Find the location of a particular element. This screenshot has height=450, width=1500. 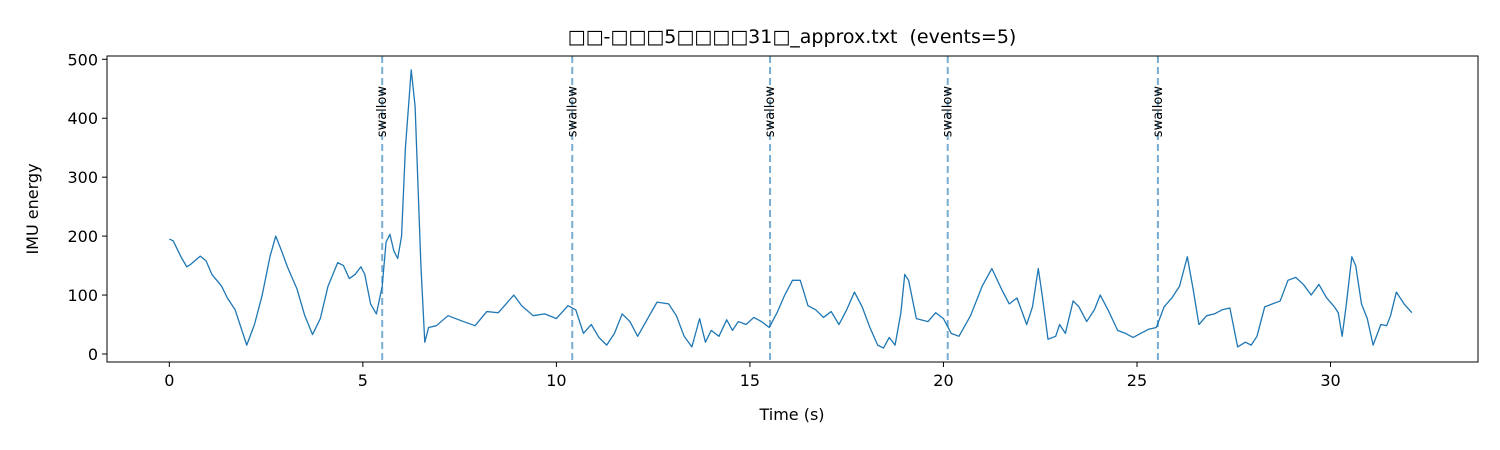

x-axis-label: Time (s) is located at coordinates (791, 414).